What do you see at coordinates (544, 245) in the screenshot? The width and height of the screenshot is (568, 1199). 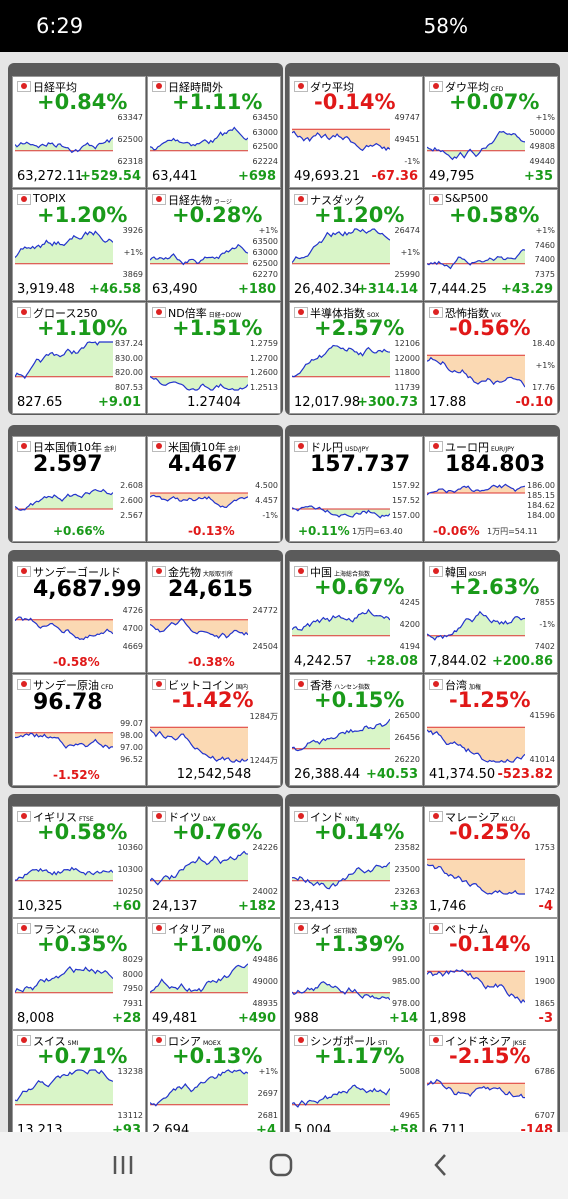 I see `axis-label: 7460` at bounding box center [544, 245].